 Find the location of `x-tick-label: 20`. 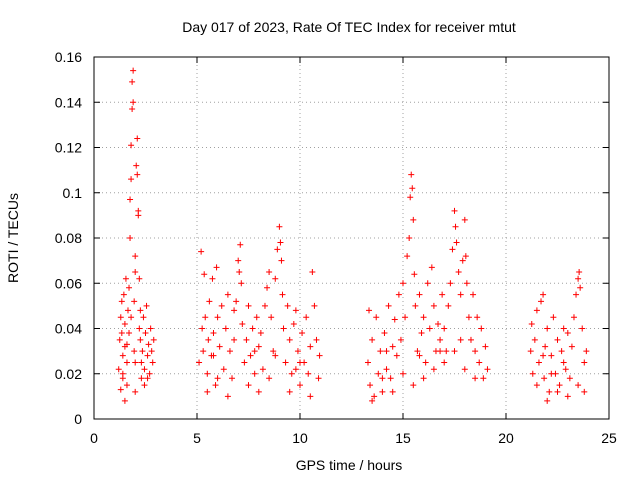

x-tick-label: 20 is located at coordinates (506, 438).